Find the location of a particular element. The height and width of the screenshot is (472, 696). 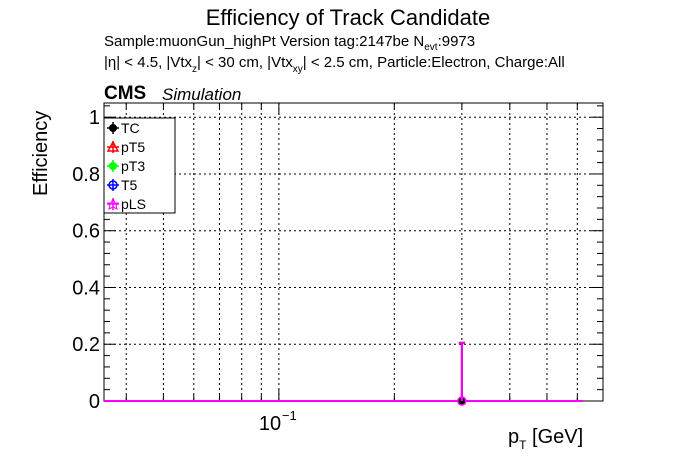

cms-label: CMS is located at coordinates (125, 93).